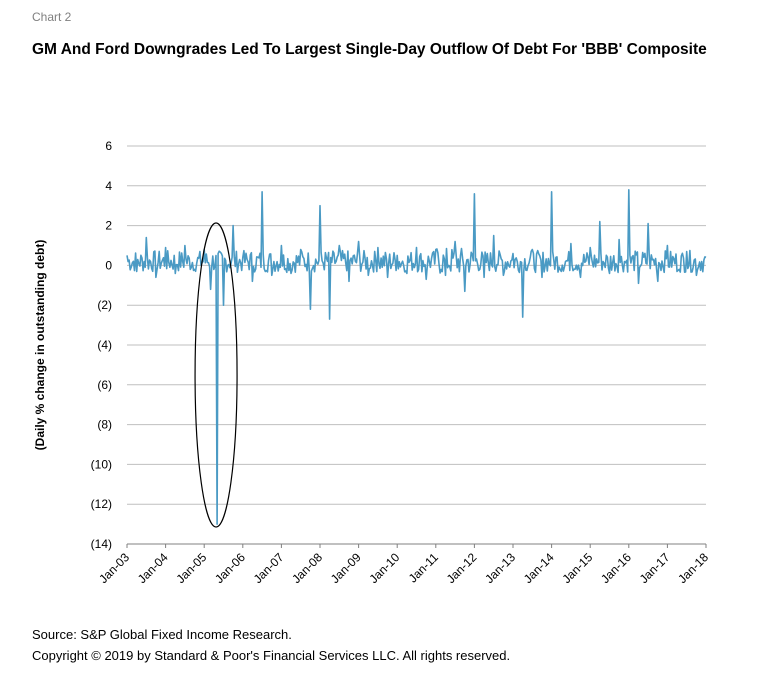 This screenshot has height=676, width=767. What do you see at coordinates (40, 345) in the screenshot?
I see `y-axis-label: (Daily % change in outstanding debt)` at bounding box center [40, 345].